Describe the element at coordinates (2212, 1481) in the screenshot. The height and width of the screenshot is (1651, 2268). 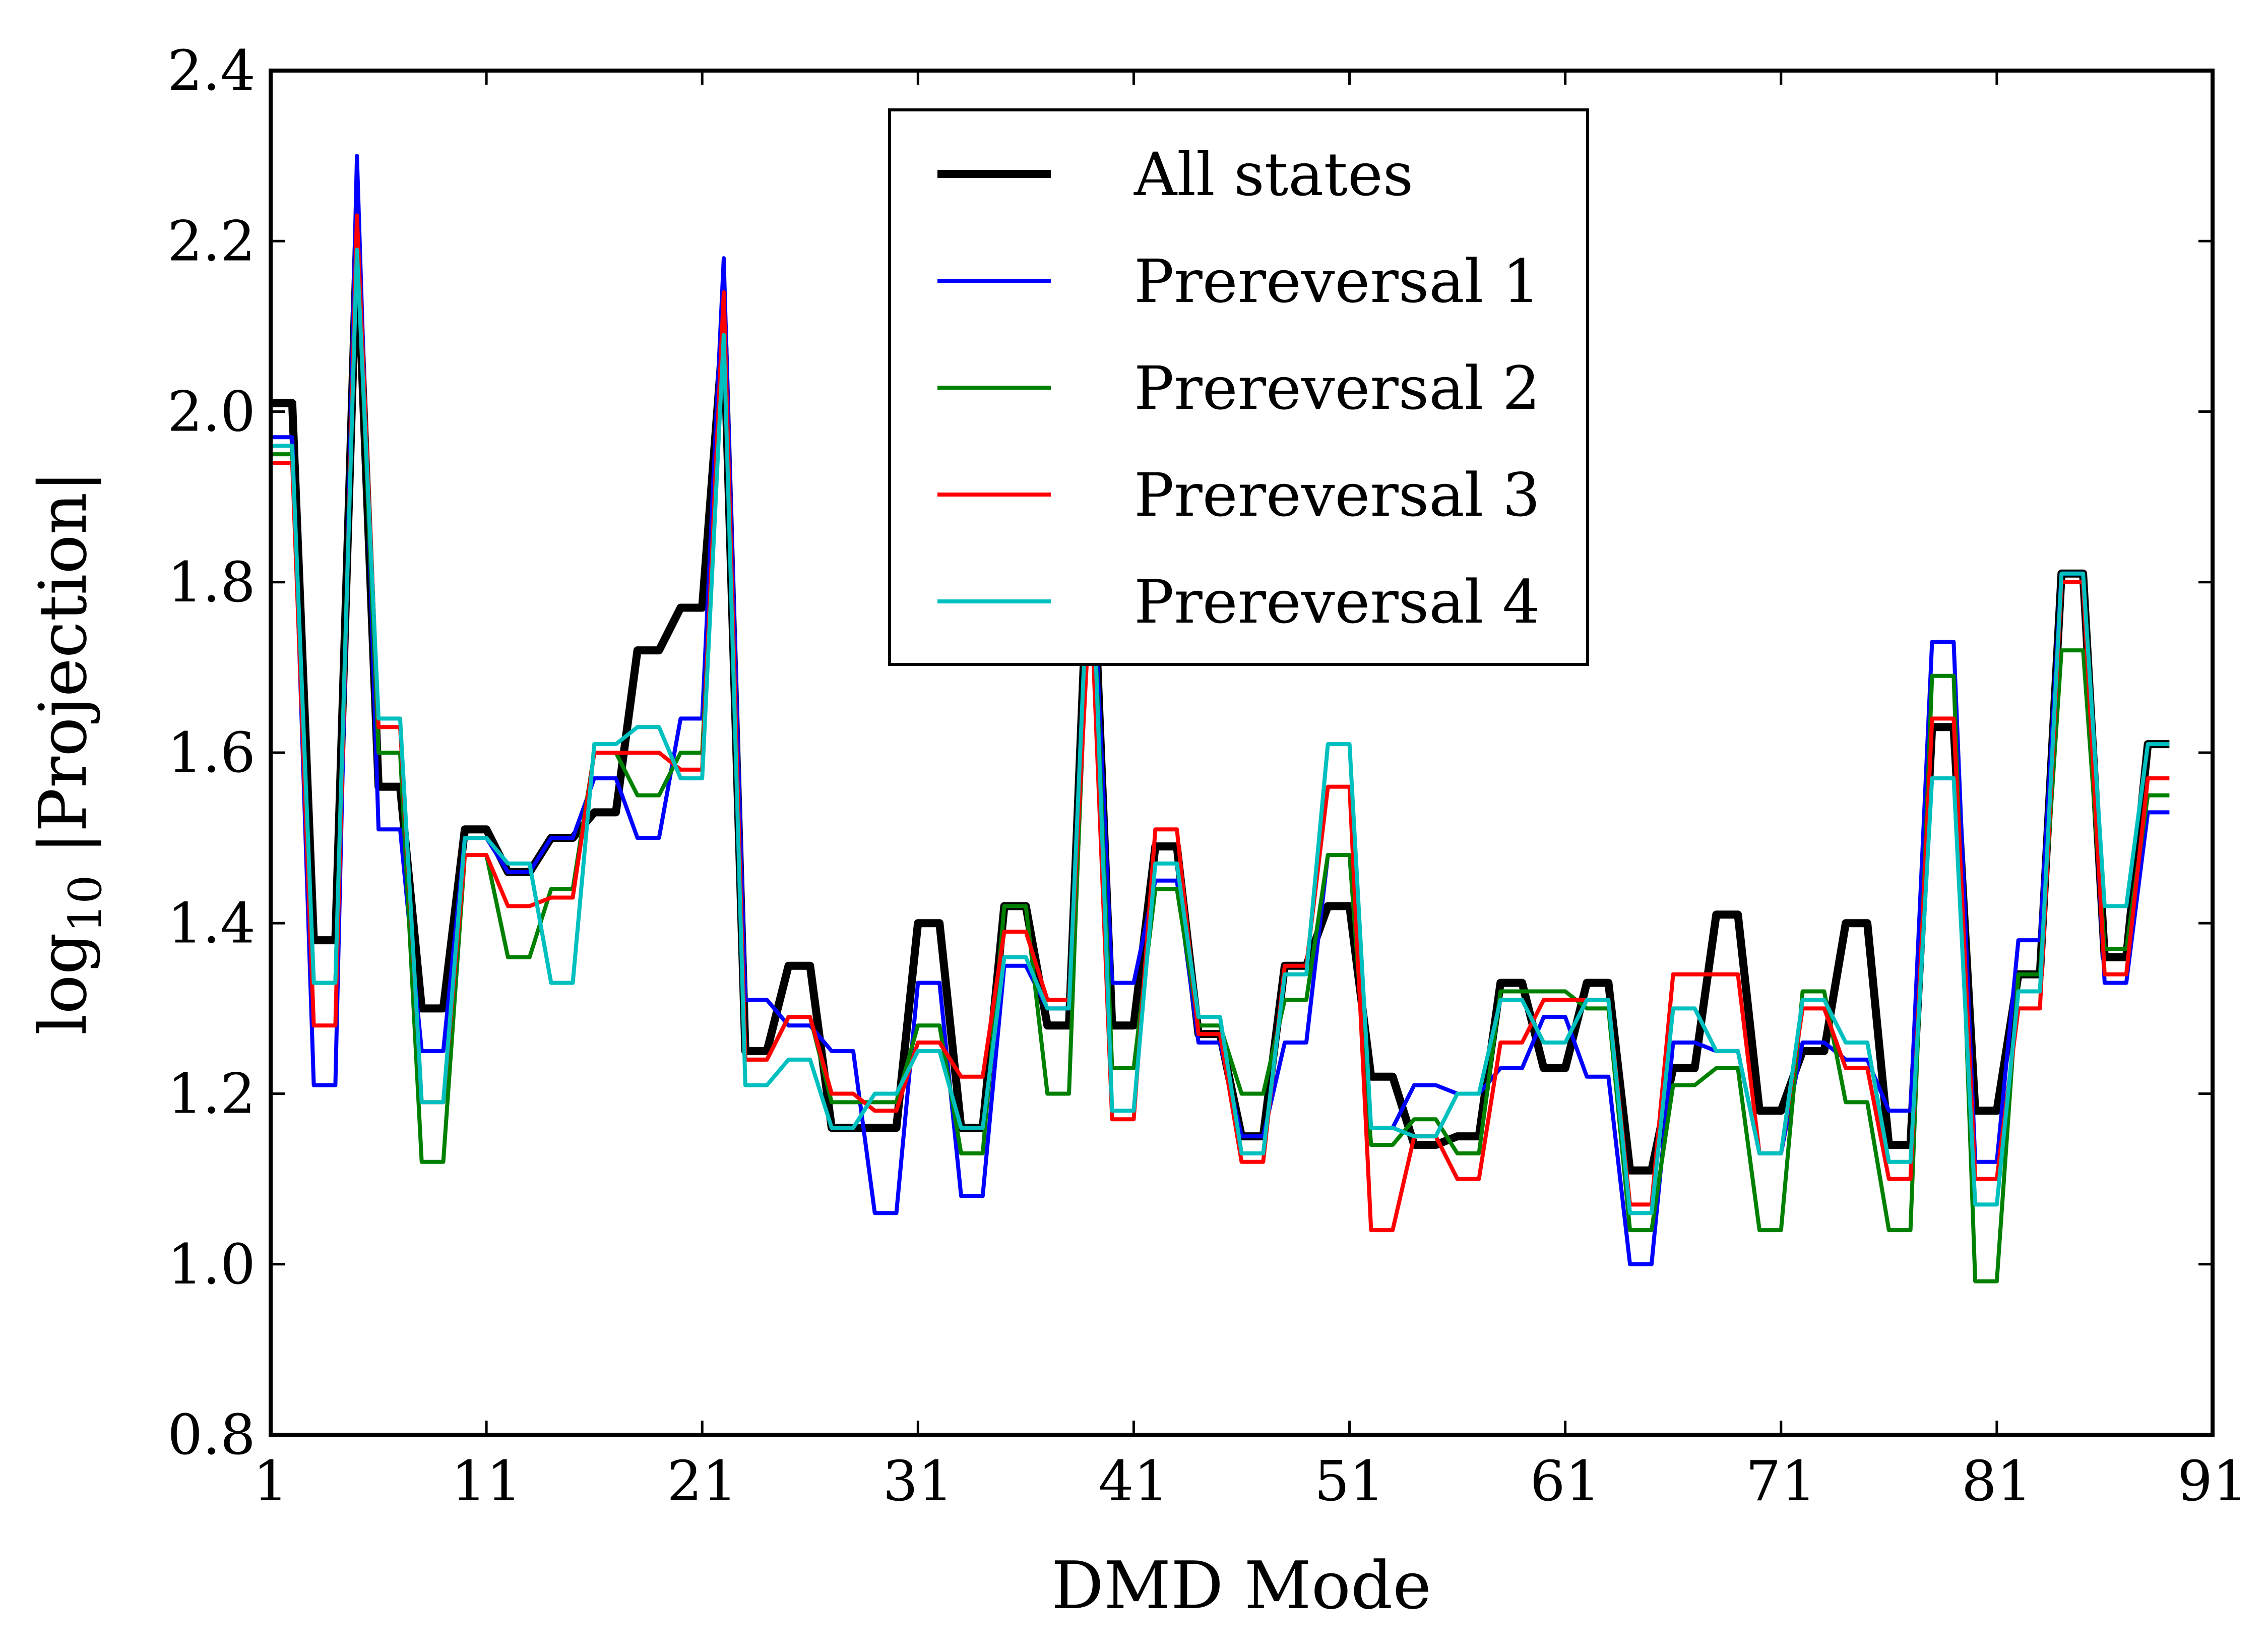
I see `x-tick-label: 91` at that location.